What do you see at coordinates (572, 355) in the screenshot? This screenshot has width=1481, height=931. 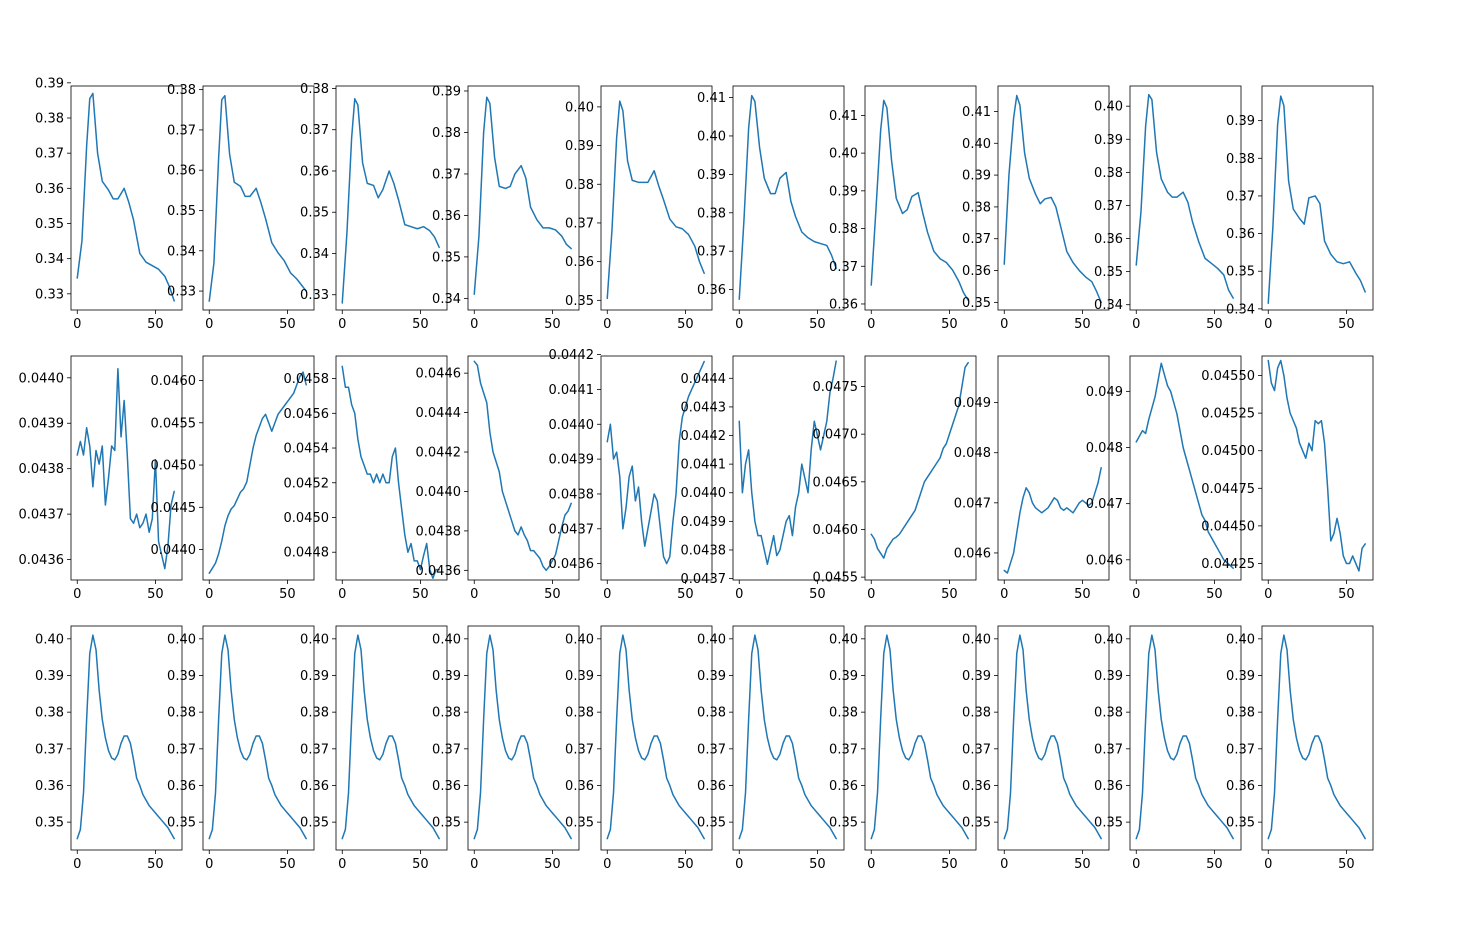 I see `y-tick-label: 0.0442` at bounding box center [572, 355].